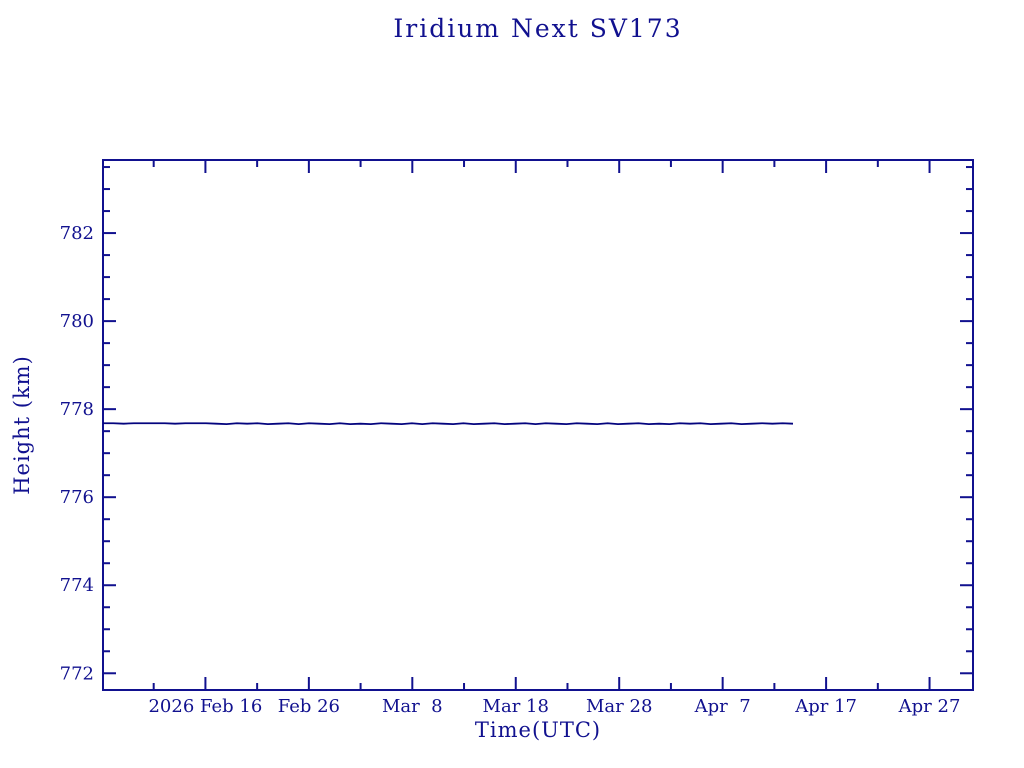 The image size is (1024, 768). What do you see at coordinates (22, 425) in the screenshot?
I see `y-axis-label: Height (km)` at bounding box center [22, 425].